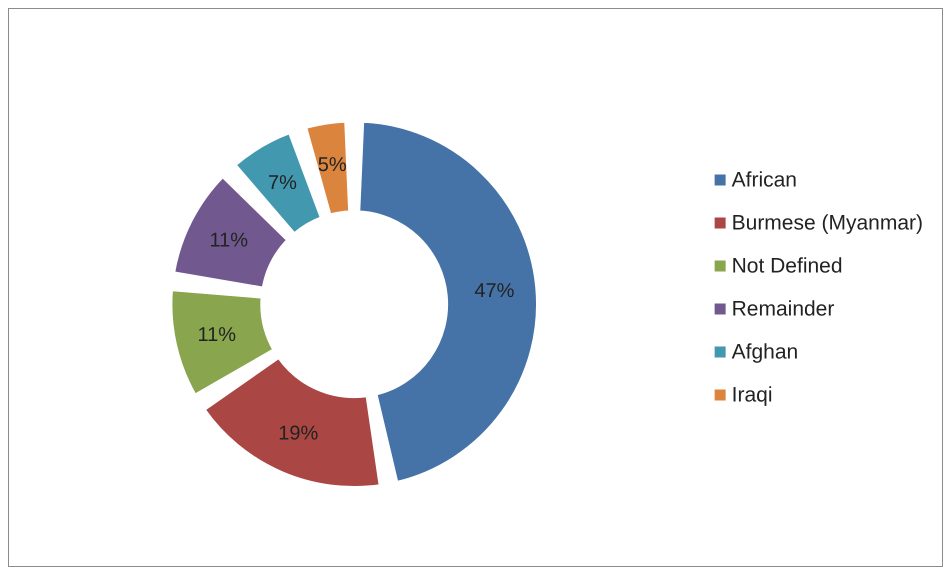  I want to click on legend-label: Not Defined, so click(787, 266).